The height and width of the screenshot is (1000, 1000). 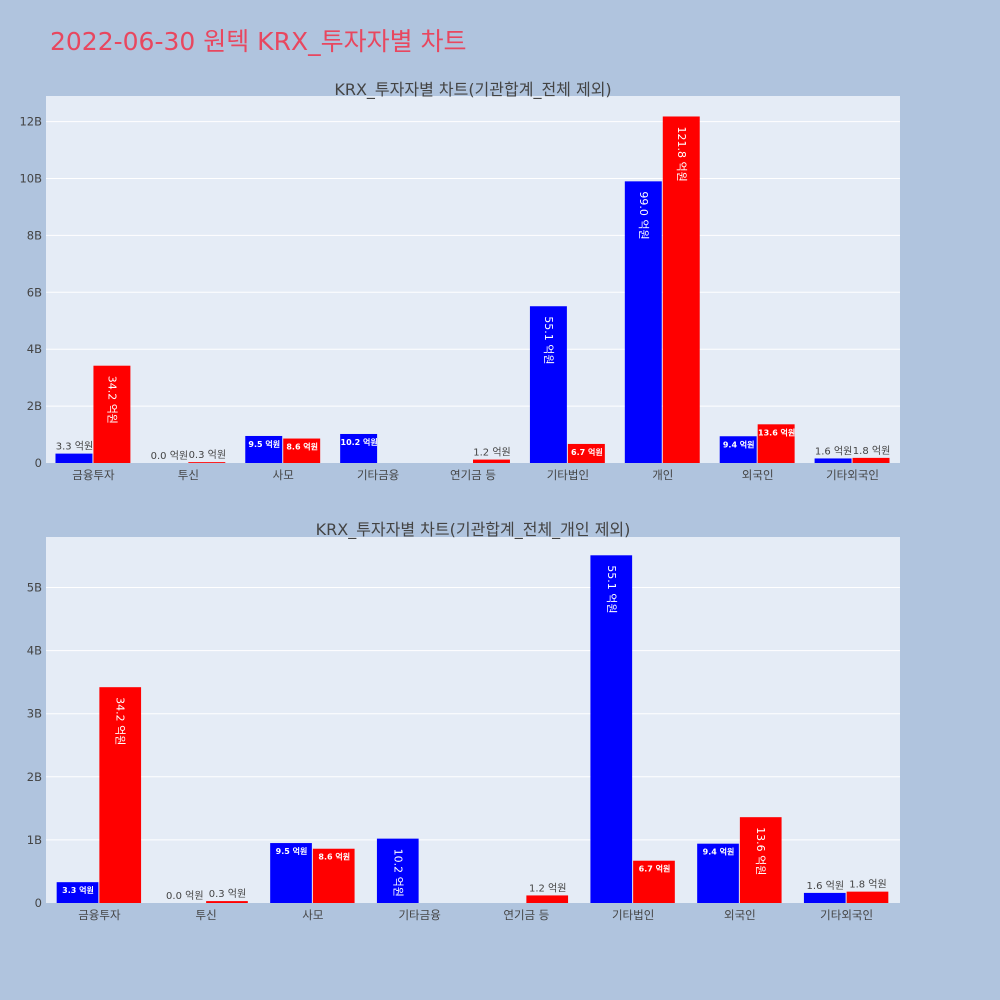 I want to click on x-tick-label: 개인, so click(x=662, y=475).